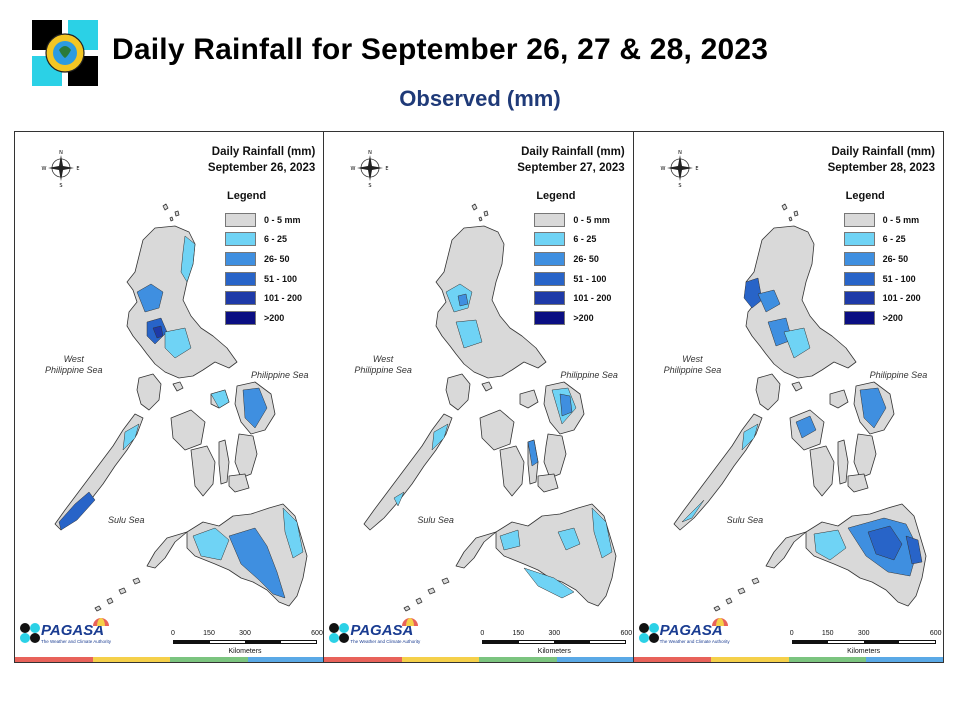 This screenshot has width=960, height=720. Describe the element at coordinates (261, 160) in the screenshot. I see `panel-title: Daily Rainfall (mm) September 26, 2023` at that location.